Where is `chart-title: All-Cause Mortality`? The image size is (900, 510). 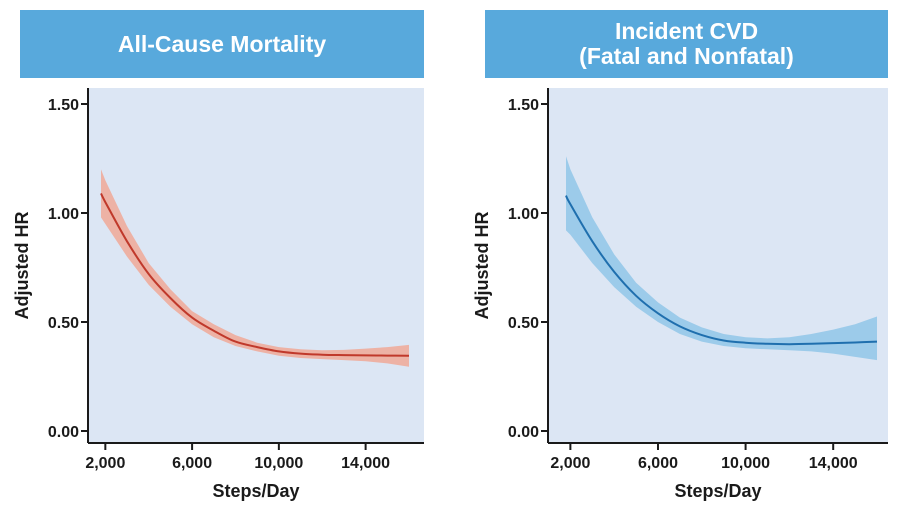
chart-title: All-Cause Mortality is located at coordinates (222, 43).